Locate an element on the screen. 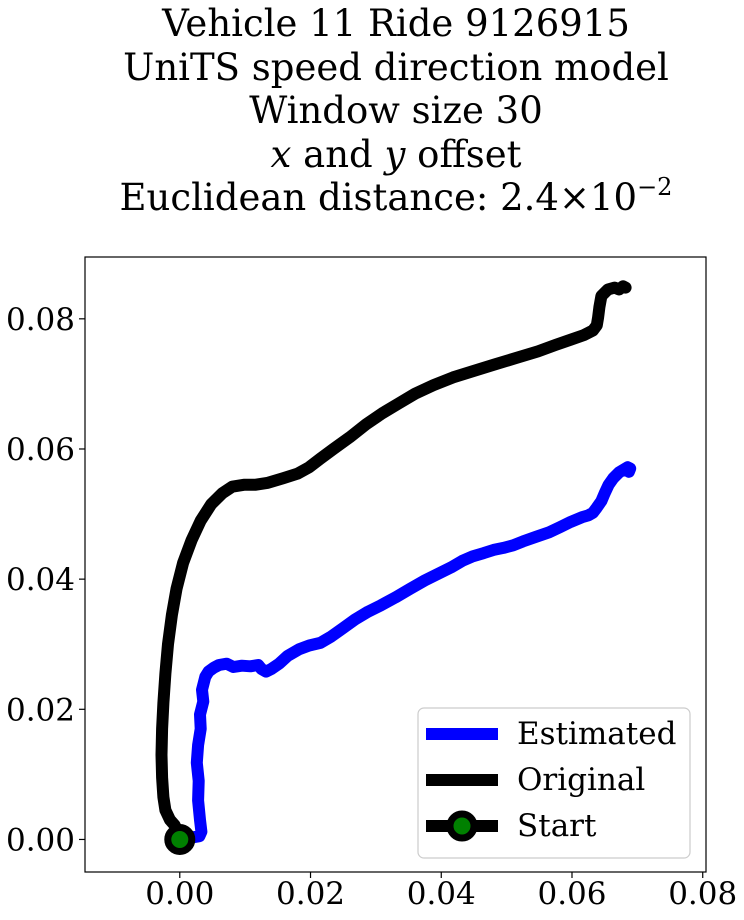  y-tick-label: 0.04 is located at coordinates (40, 580).